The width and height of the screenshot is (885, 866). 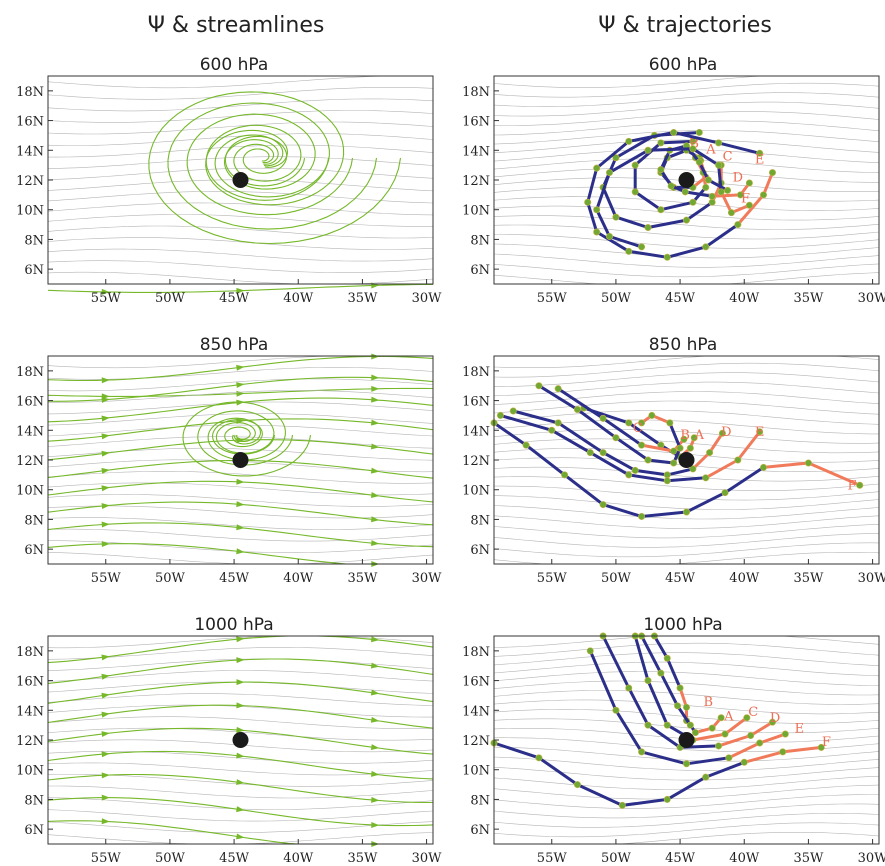 I want to click on trajectory-label-B: B, so click(x=685, y=435).